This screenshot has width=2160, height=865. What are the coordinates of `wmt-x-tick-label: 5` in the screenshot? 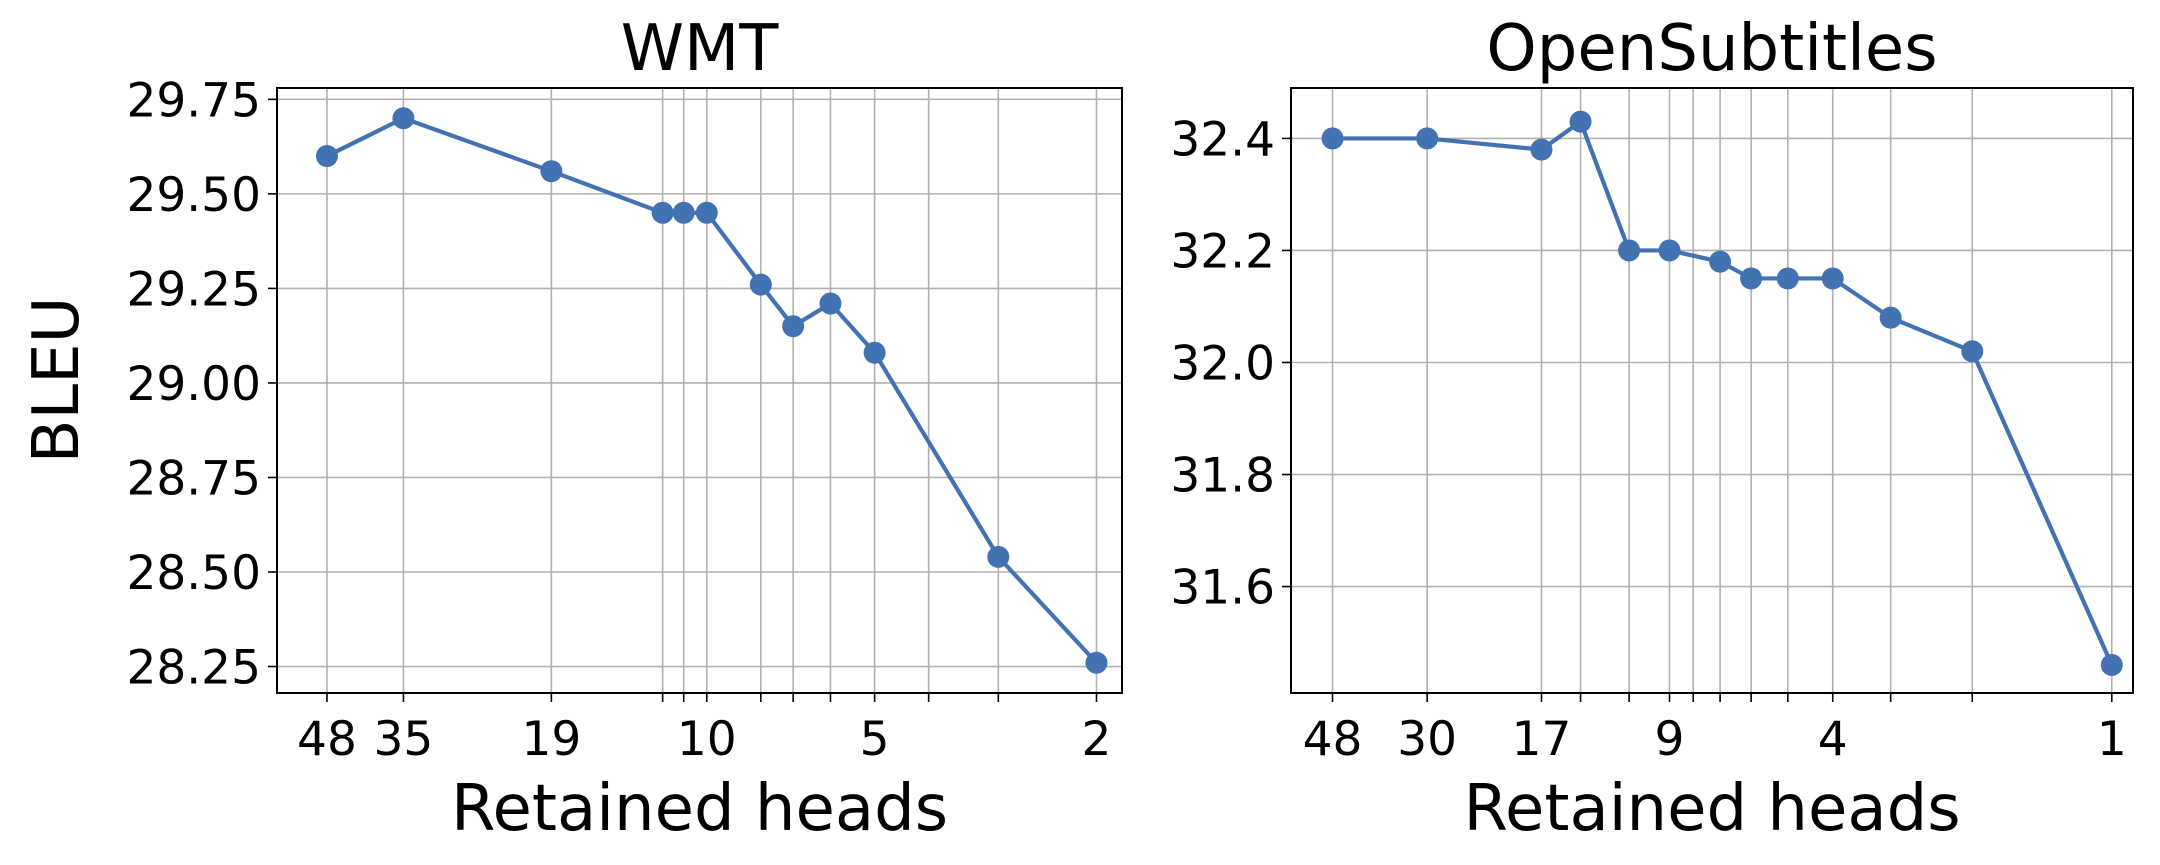 It's located at (875, 739).